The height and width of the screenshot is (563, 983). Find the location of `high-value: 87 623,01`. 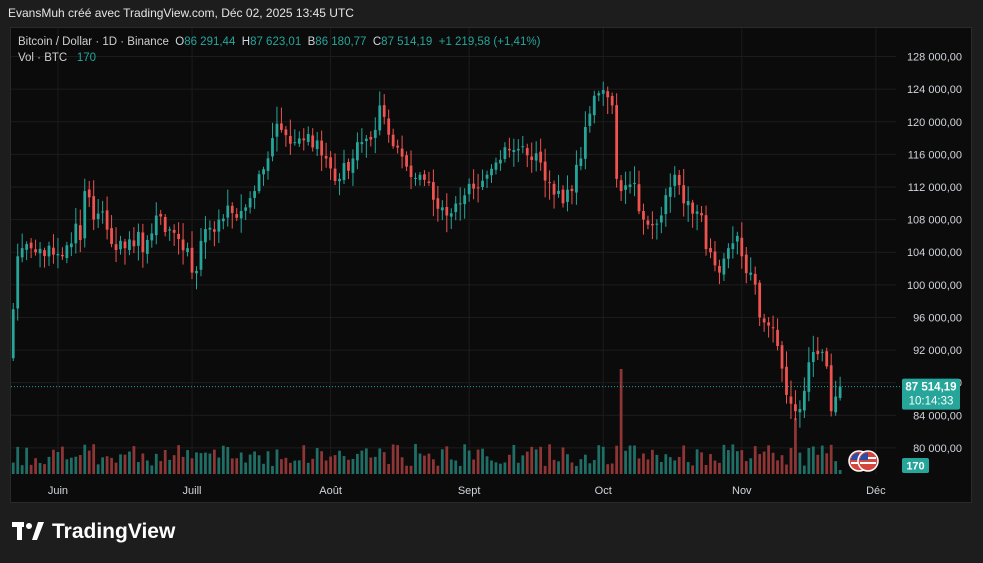

high-value: 87 623,01 is located at coordinates (276, 42).